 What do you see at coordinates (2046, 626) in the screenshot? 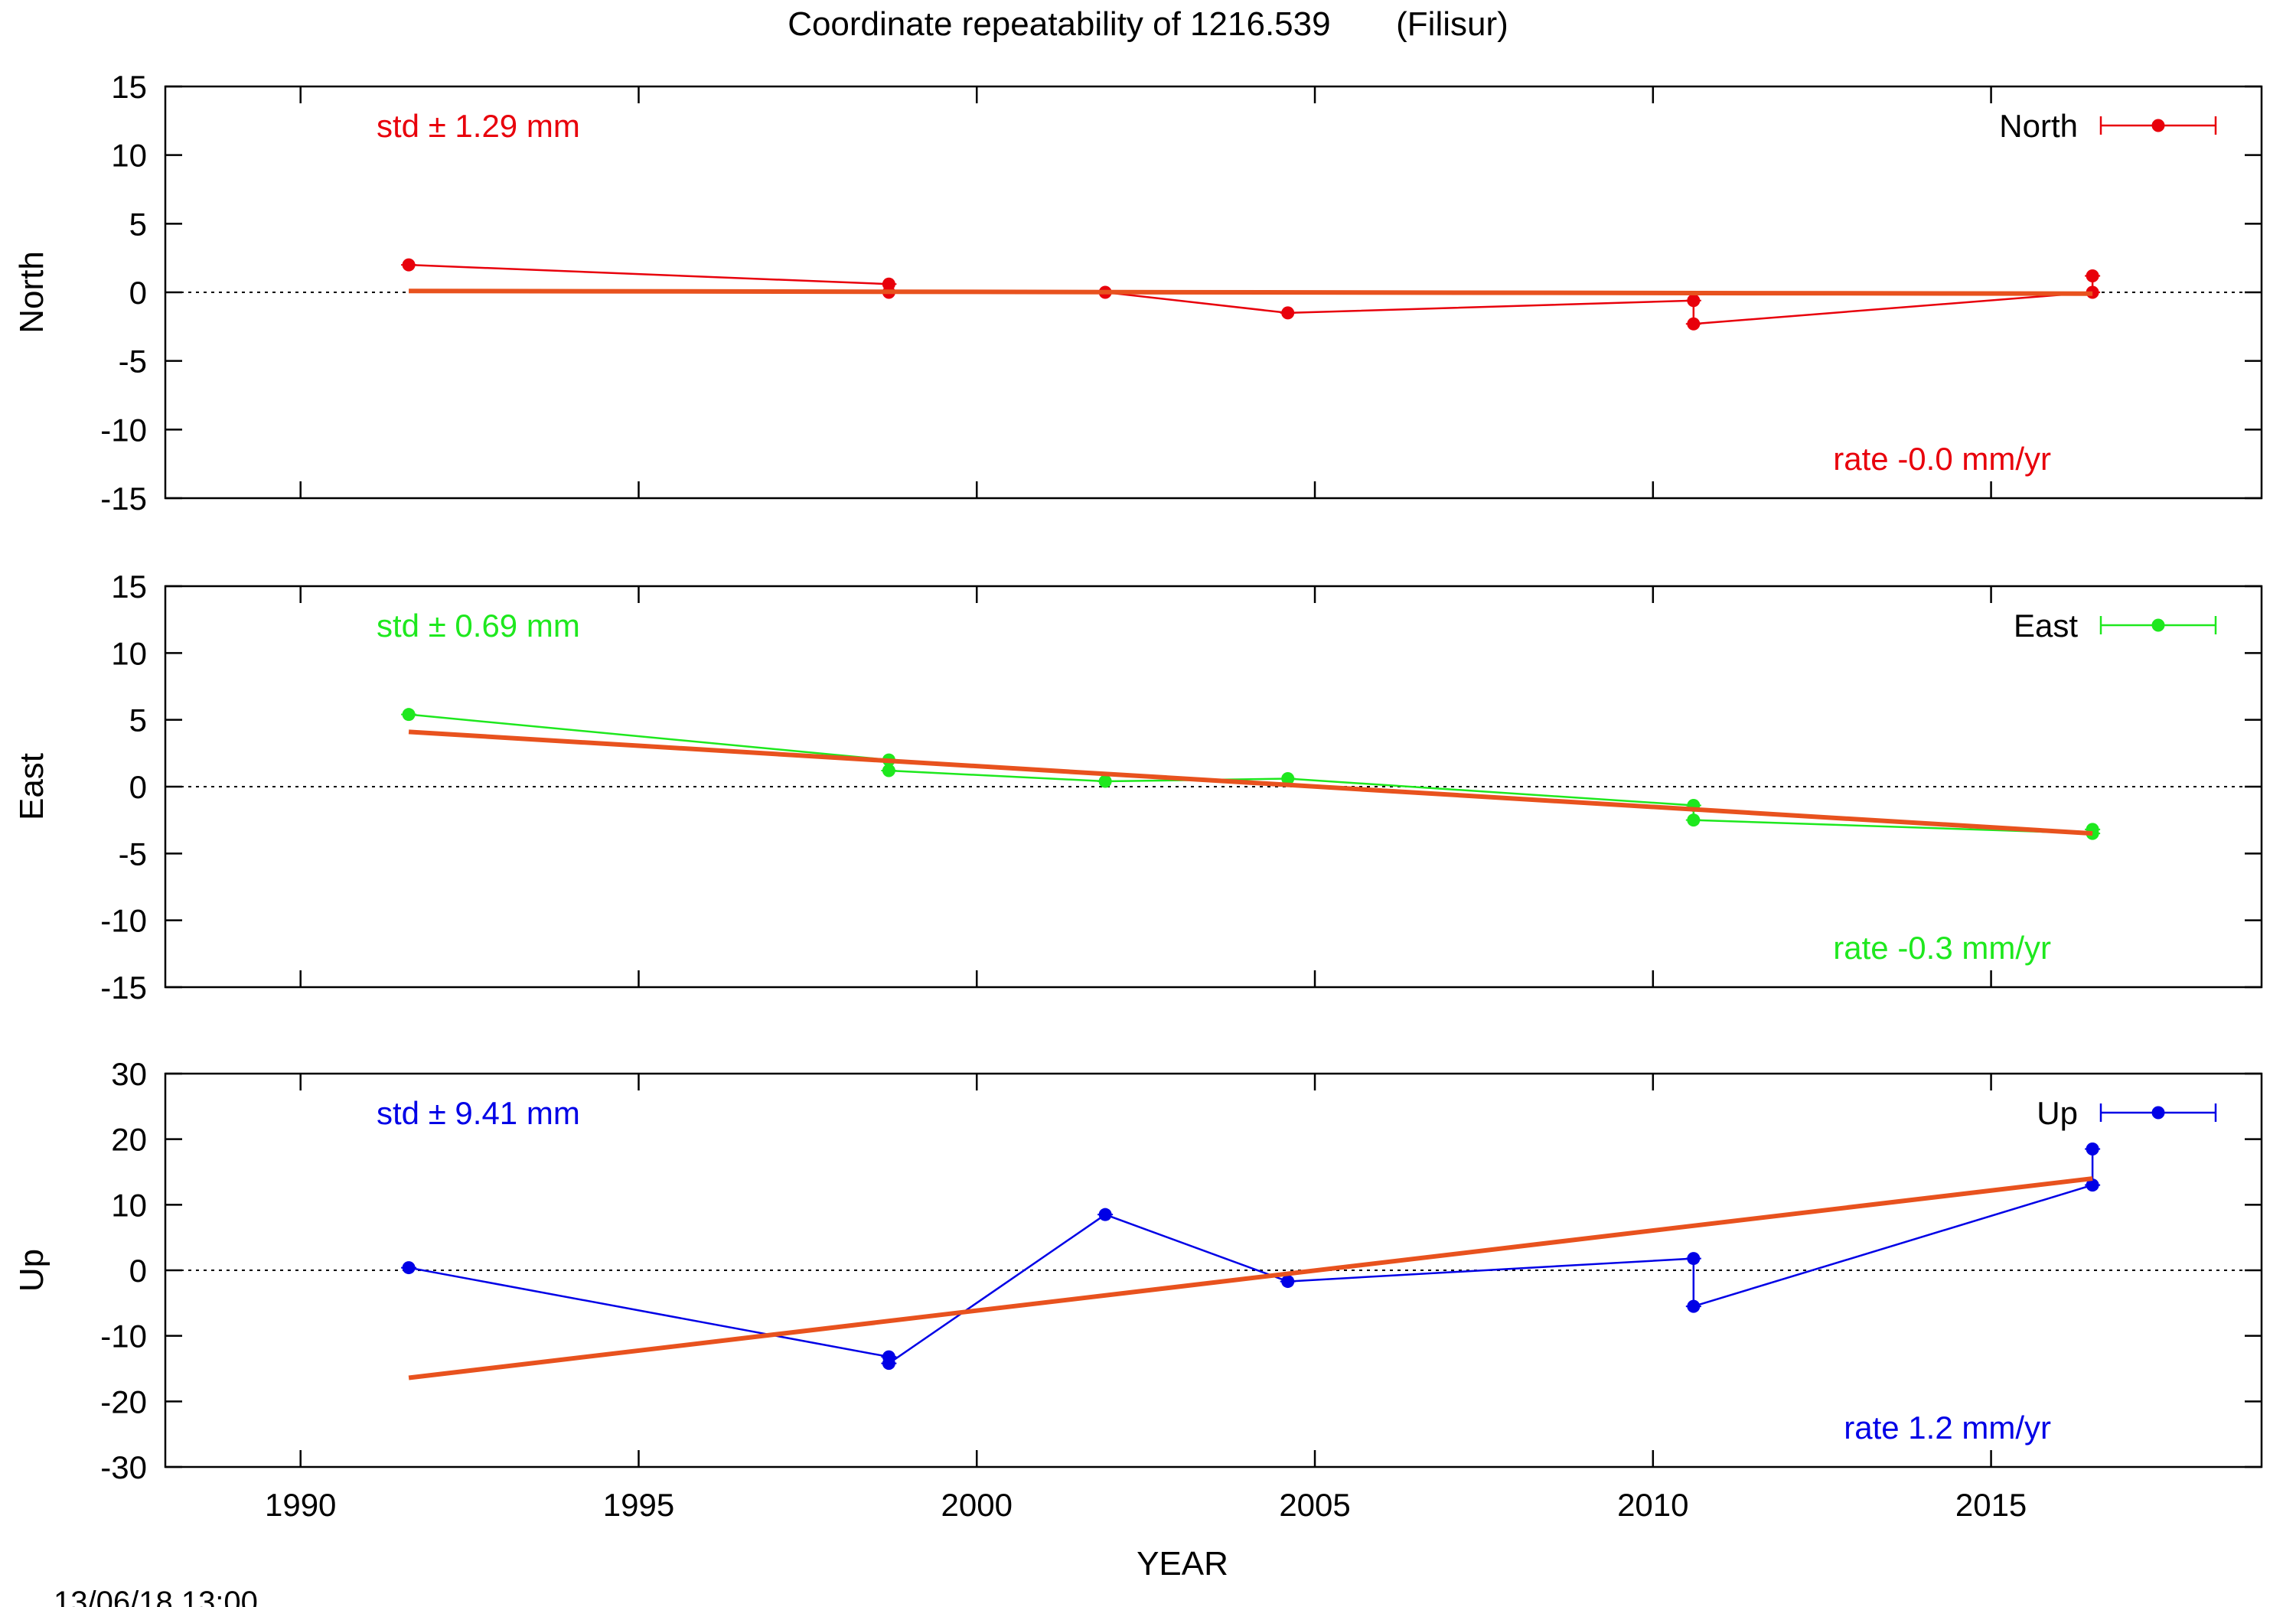
I see `legend-label: East` at bounding box center [2046, 626].